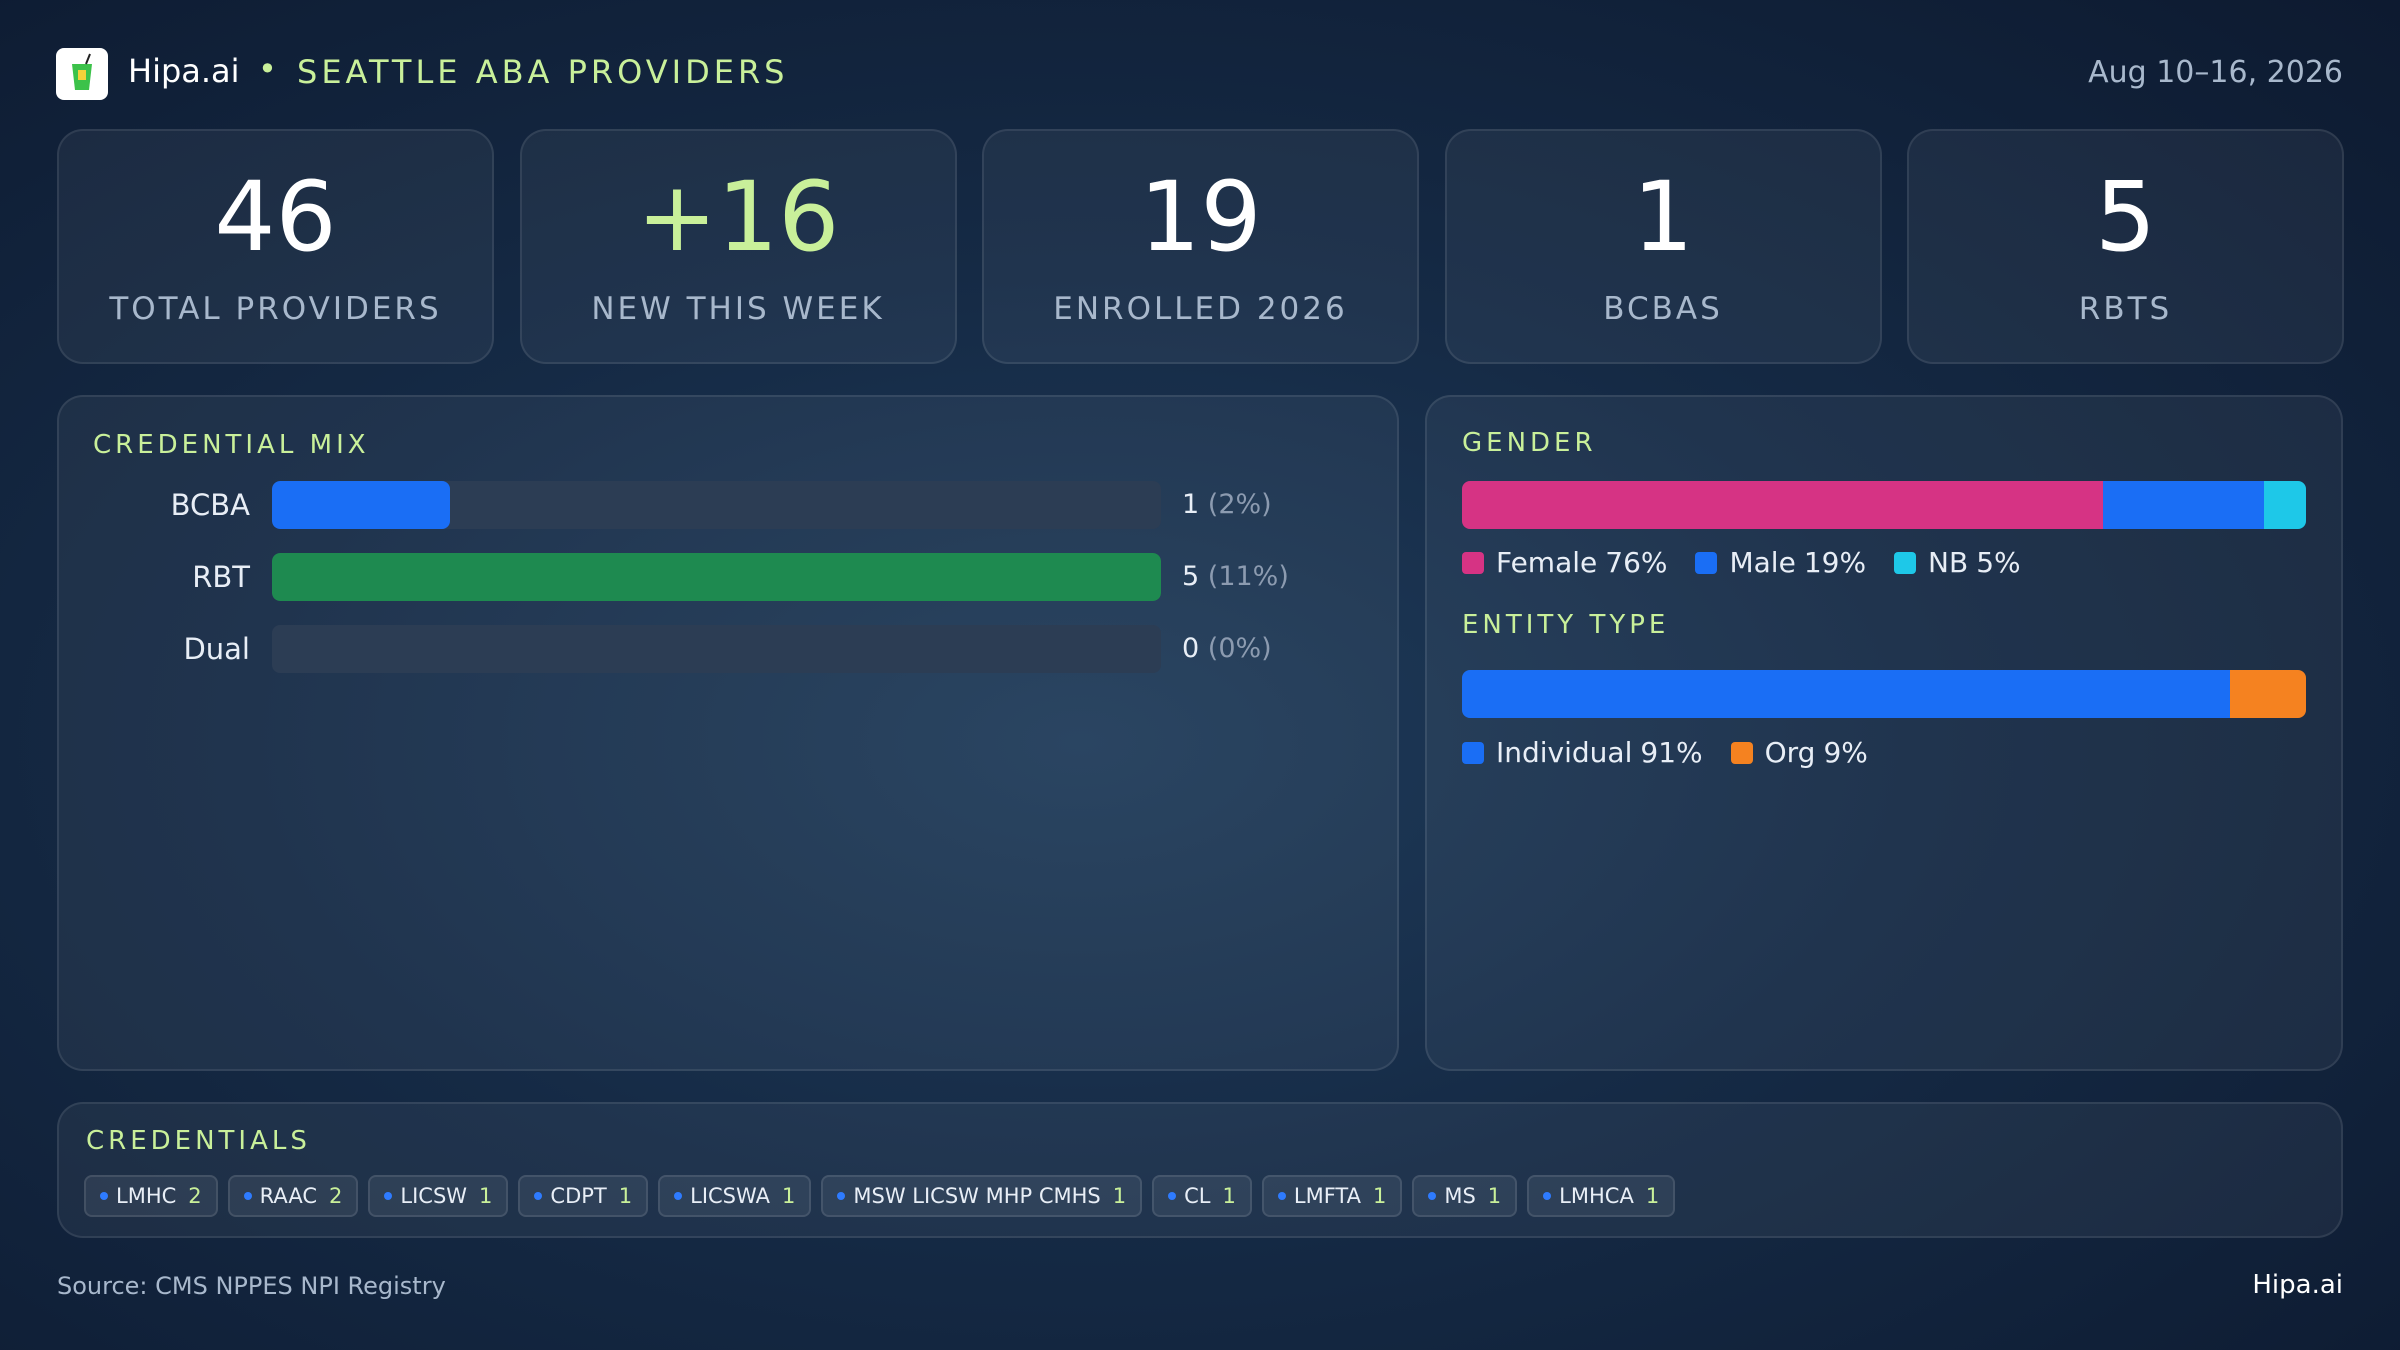  I want to click on legend-item: Org 9%, so click(1799, 752).